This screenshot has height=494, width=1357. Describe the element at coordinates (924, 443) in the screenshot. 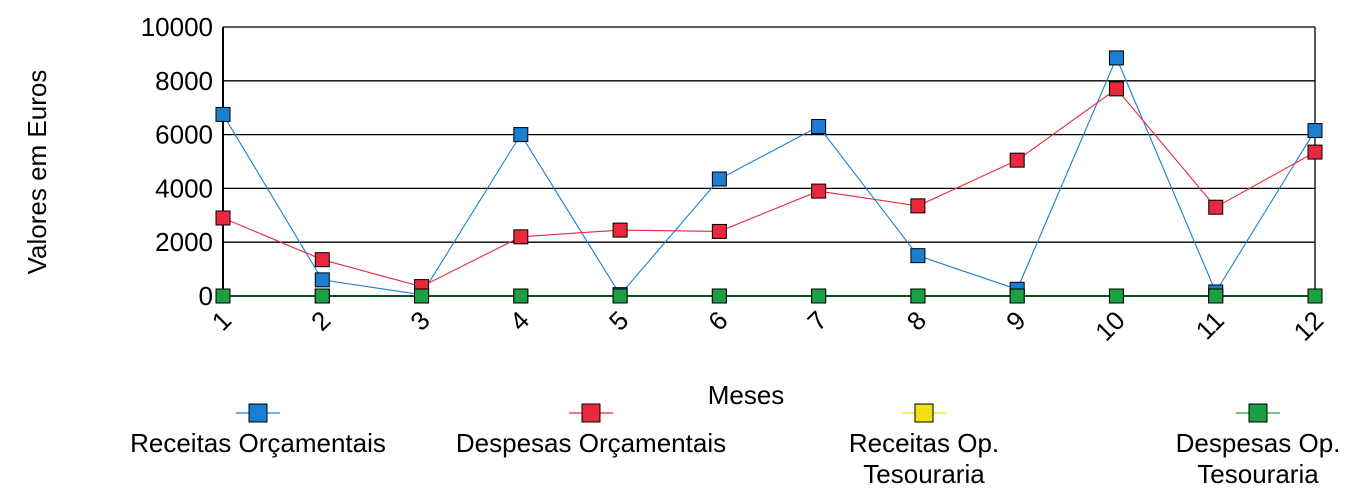

I see `legend-label: Receitas Op.` at that location.